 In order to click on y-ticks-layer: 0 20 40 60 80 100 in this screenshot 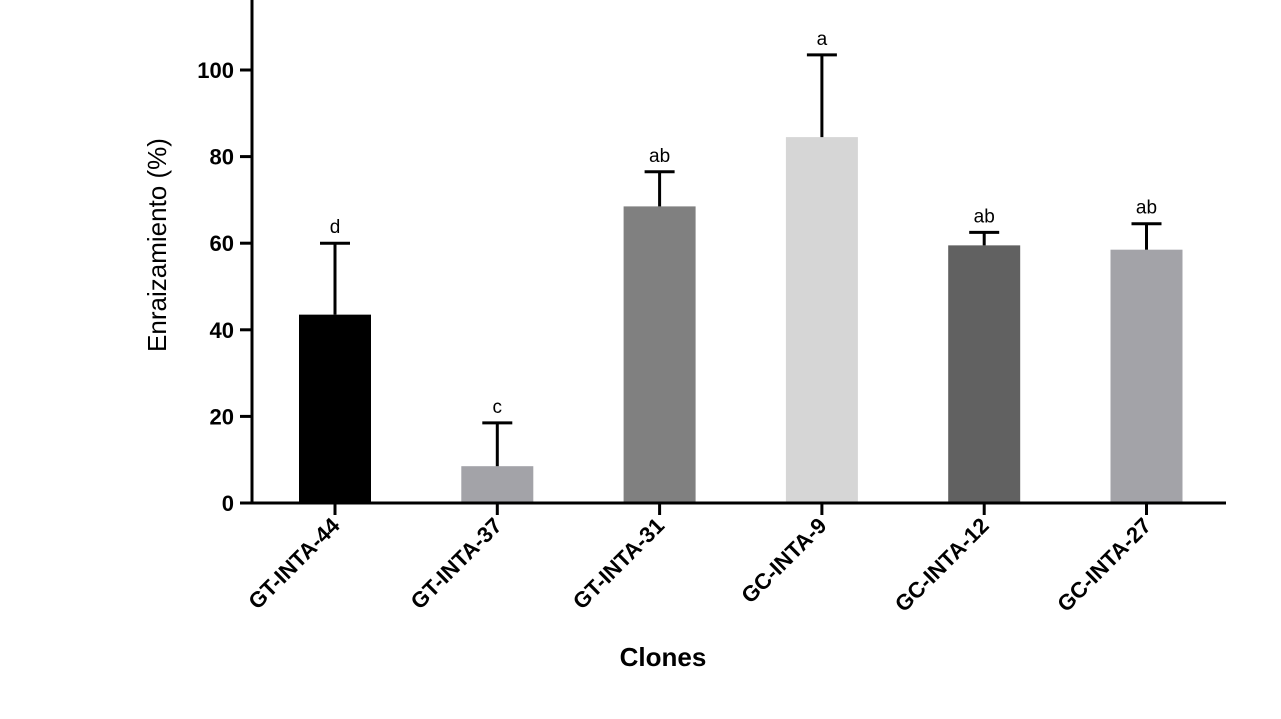, I will do `click(224, 287)`.